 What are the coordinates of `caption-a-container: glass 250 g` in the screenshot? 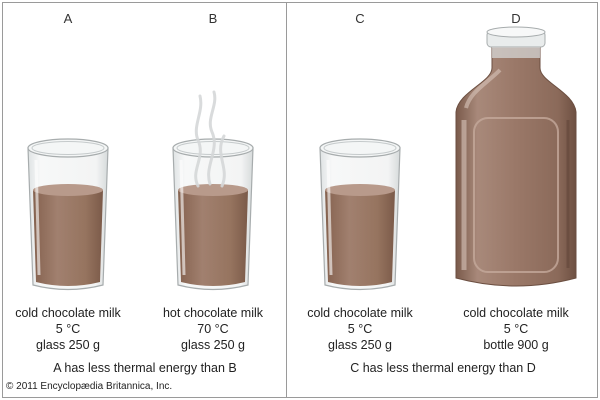 It's located at (68, 345).